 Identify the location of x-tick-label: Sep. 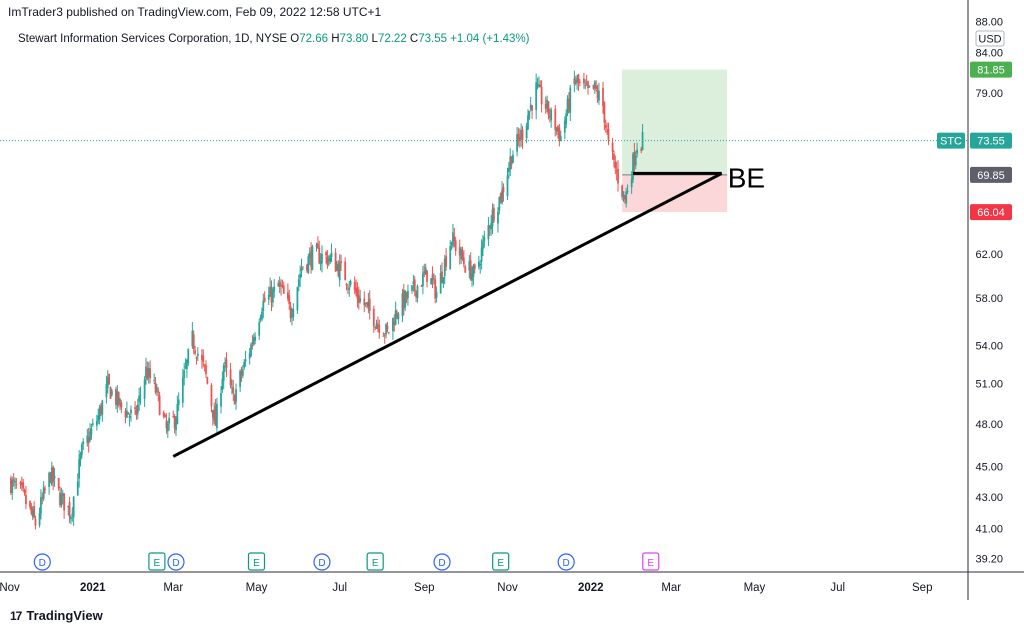
(424, 588).